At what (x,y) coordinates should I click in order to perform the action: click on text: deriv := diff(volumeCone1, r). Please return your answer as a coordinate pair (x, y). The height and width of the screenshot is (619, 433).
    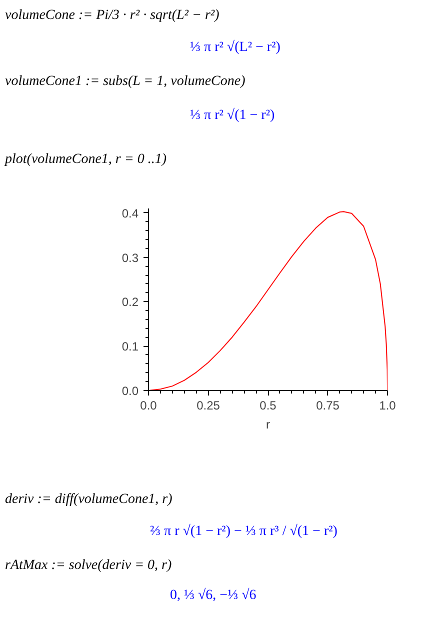
    Looking at the image, I should click on (88, 500).